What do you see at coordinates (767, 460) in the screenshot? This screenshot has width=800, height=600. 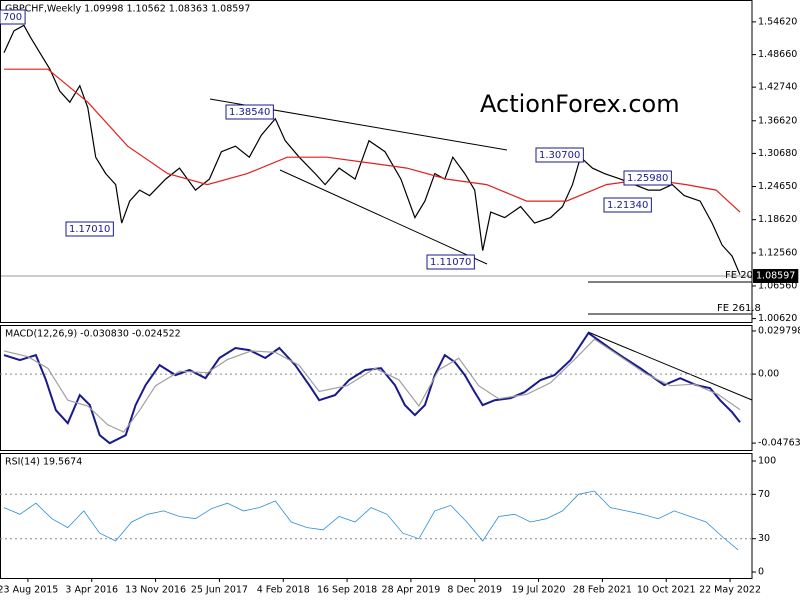 I see `y-tick-label: 100` at bounding box center [767, 460].